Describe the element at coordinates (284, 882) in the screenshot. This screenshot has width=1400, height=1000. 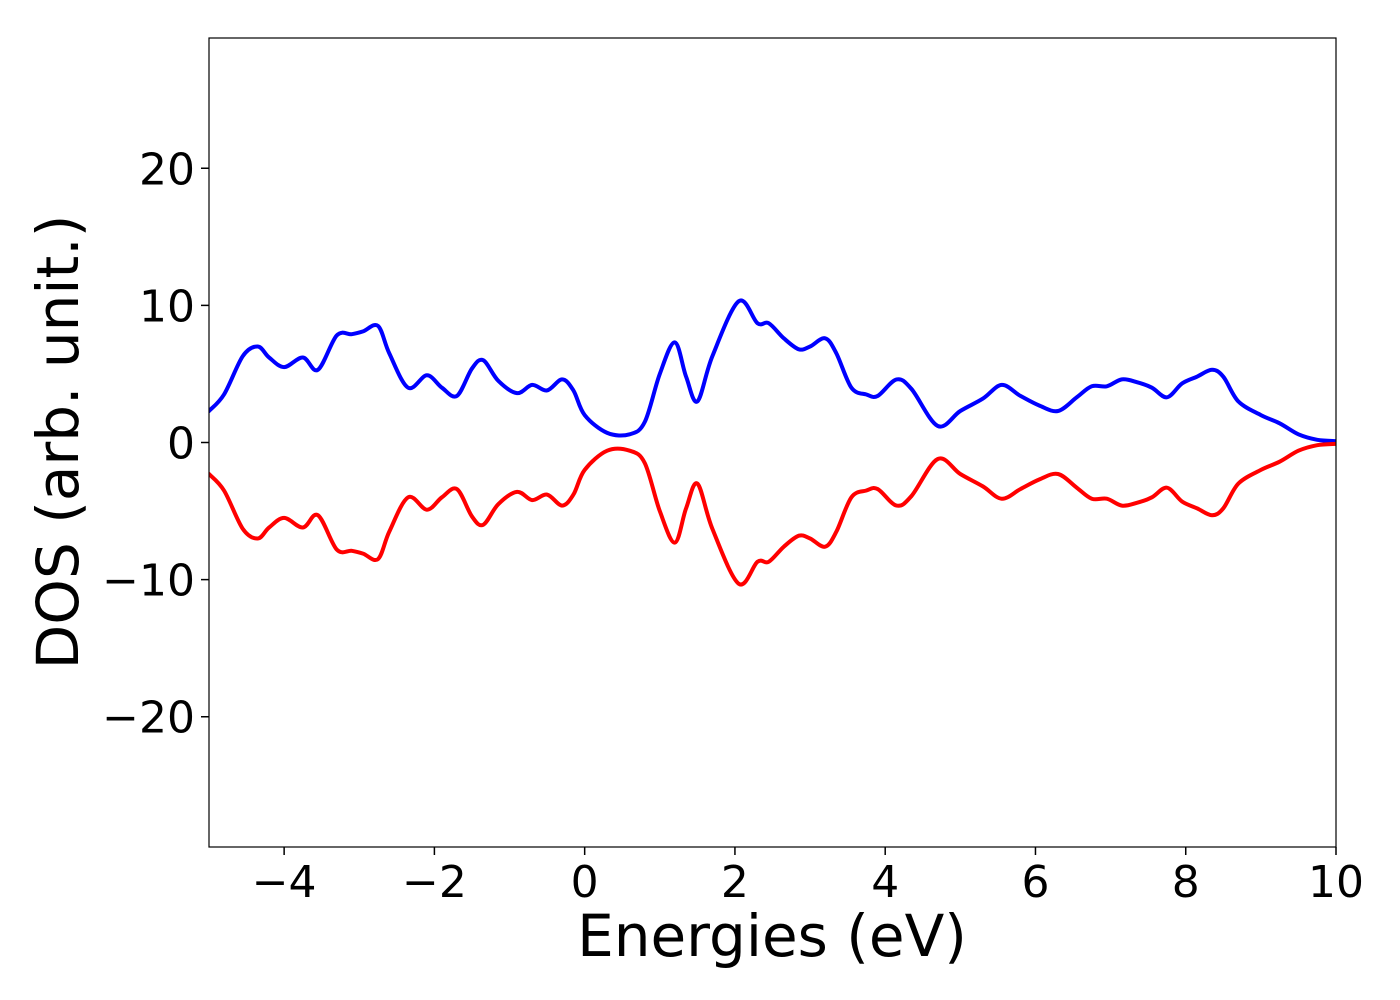
I see `x-tick-label: −4` at that location.